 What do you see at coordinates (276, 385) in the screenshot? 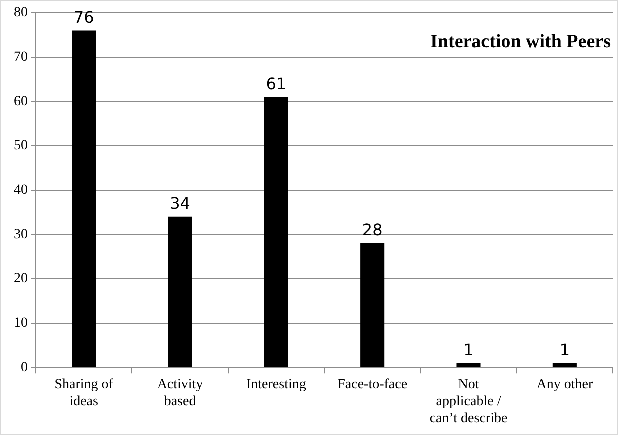
I see `x-tick-label: Interesting` at bounding box center [276, 385].